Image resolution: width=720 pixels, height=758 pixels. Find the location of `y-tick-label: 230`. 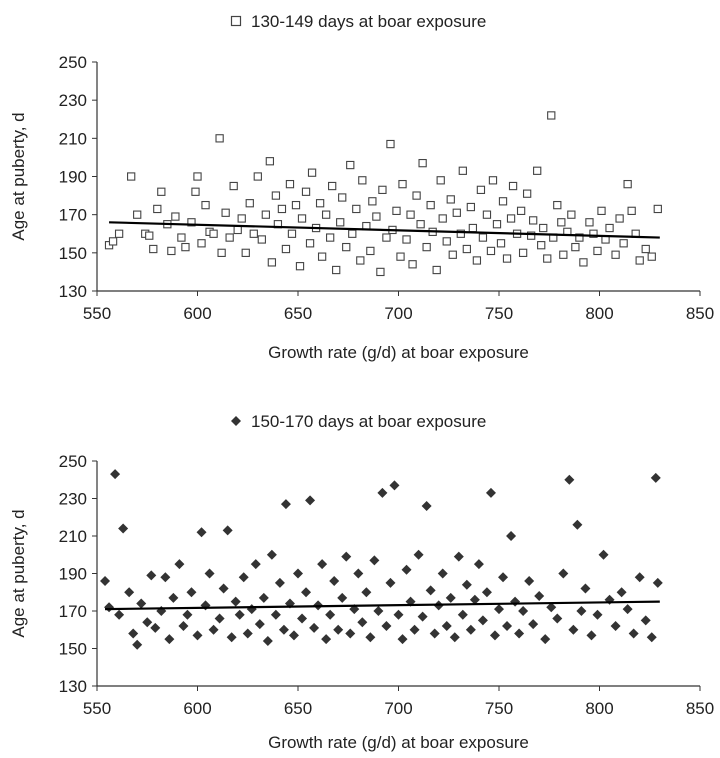

y-tick-label: 230 is located at coordinates (73, 100).